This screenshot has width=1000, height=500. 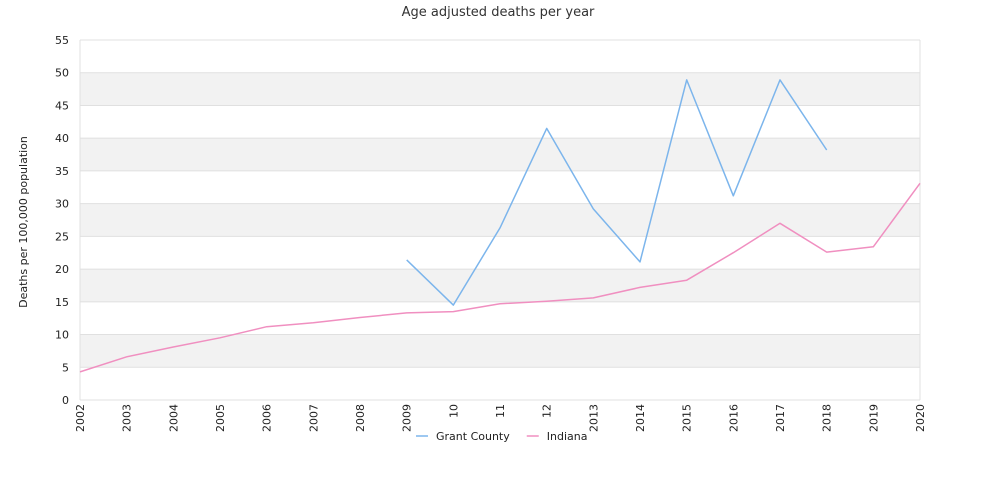 I want to click on legend-label: Indiana, so click(x=567, y=436).